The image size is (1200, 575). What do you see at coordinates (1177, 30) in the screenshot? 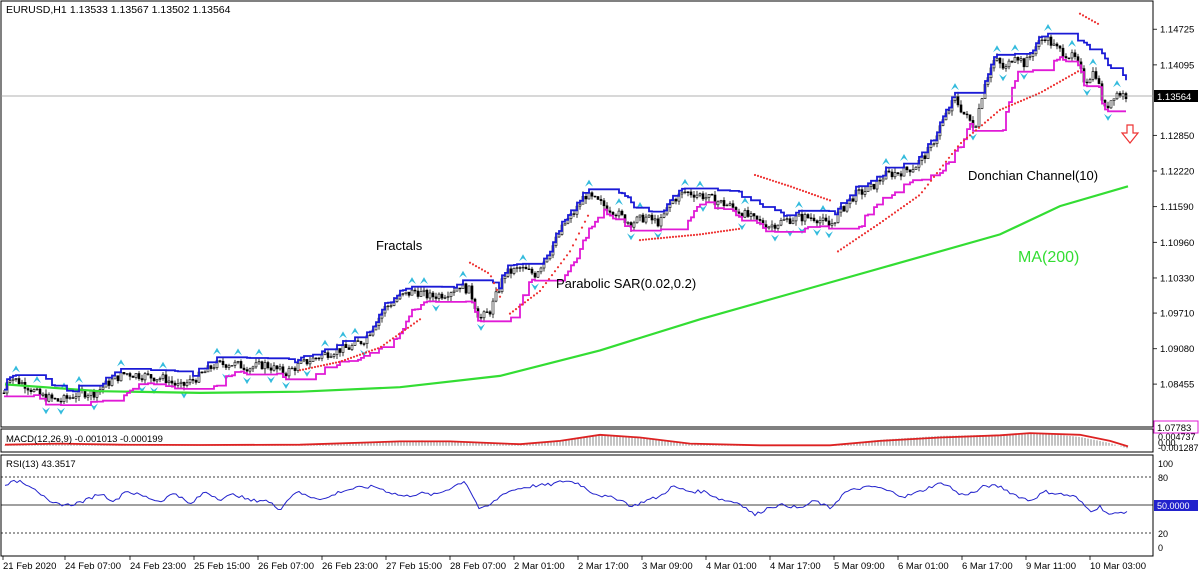
I see `price-tick-label: 1.14725` at bounding box center [1177, 30].